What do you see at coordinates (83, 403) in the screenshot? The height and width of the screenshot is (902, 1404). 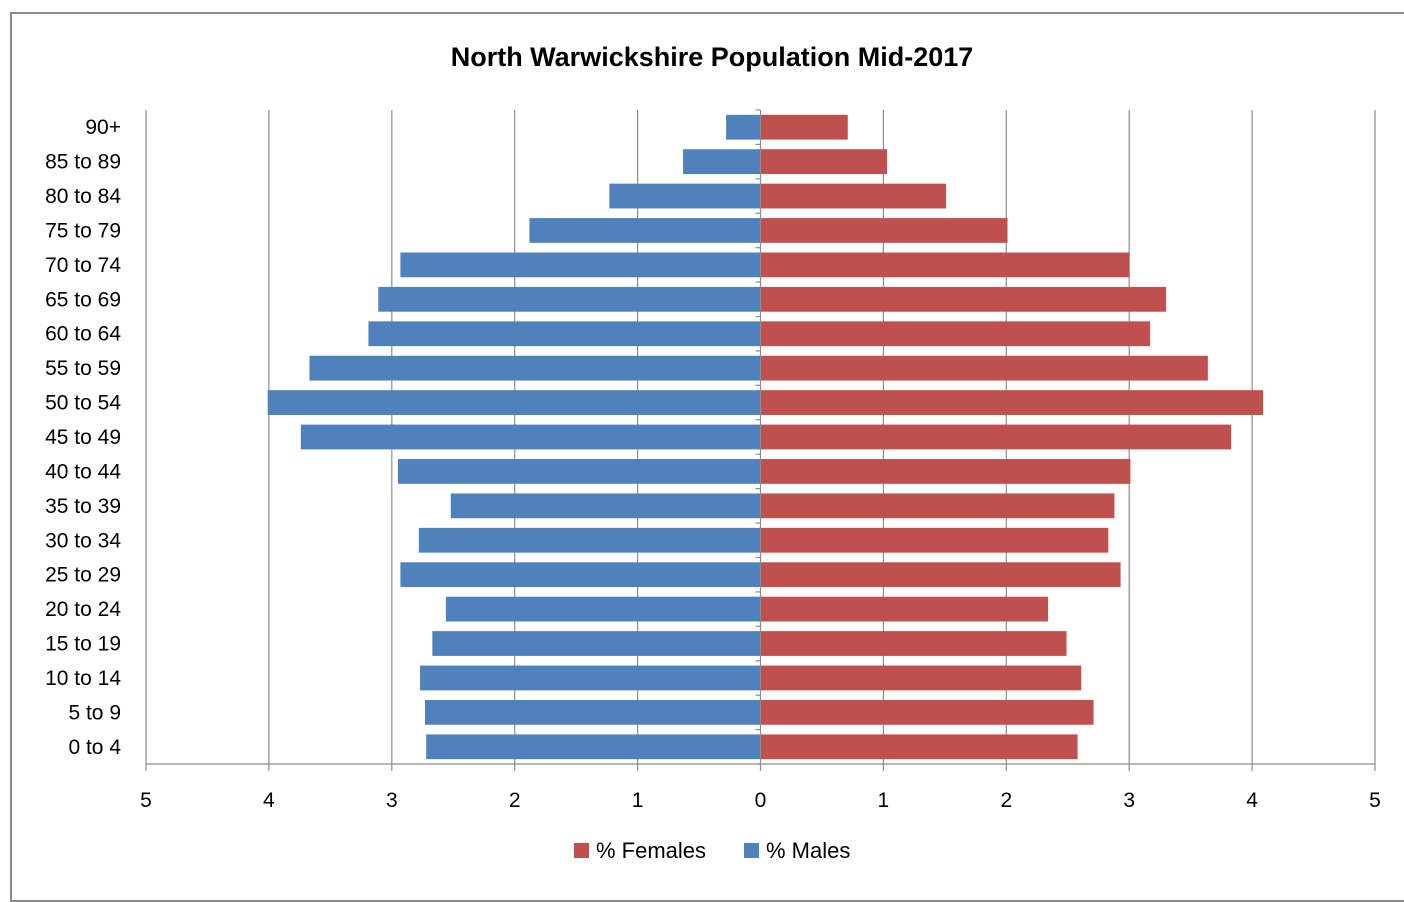 I see `y-tick-label: 50 to 54` at bounding box center [83, 403].